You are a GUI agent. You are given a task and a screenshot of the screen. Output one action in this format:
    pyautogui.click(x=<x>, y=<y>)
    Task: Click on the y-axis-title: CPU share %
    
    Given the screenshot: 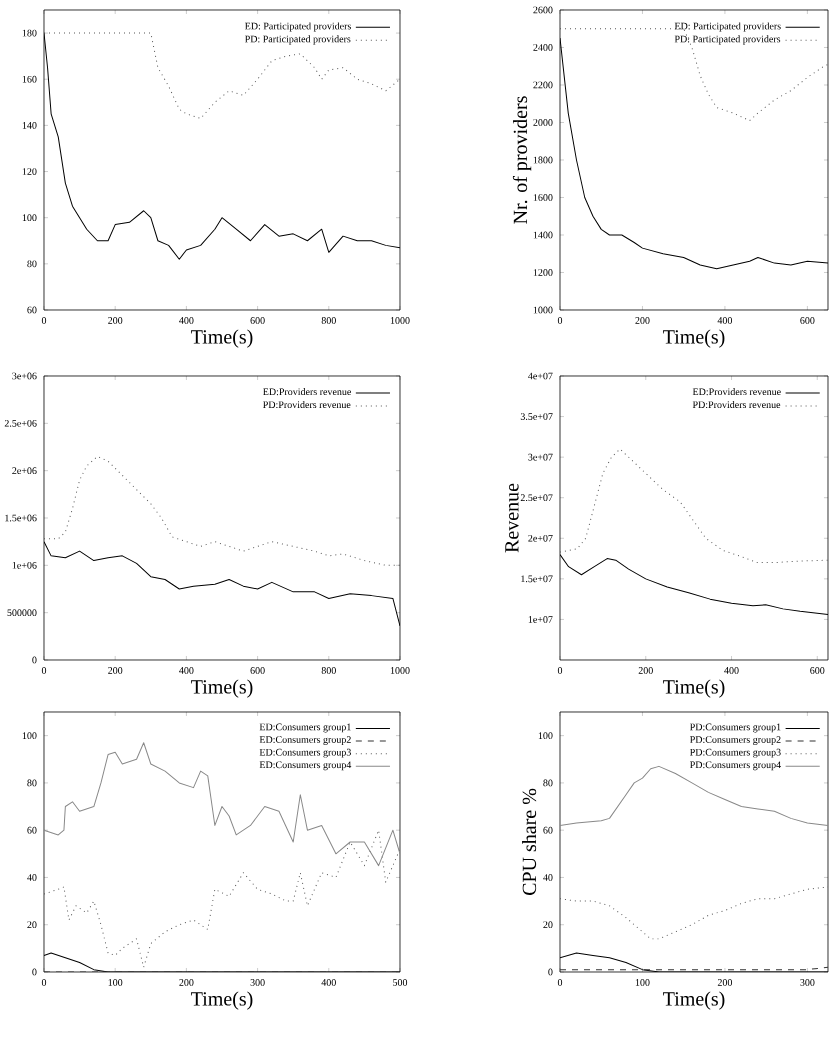 What is the action you would take?
    pyautogui.click(x=529, y=842)
    